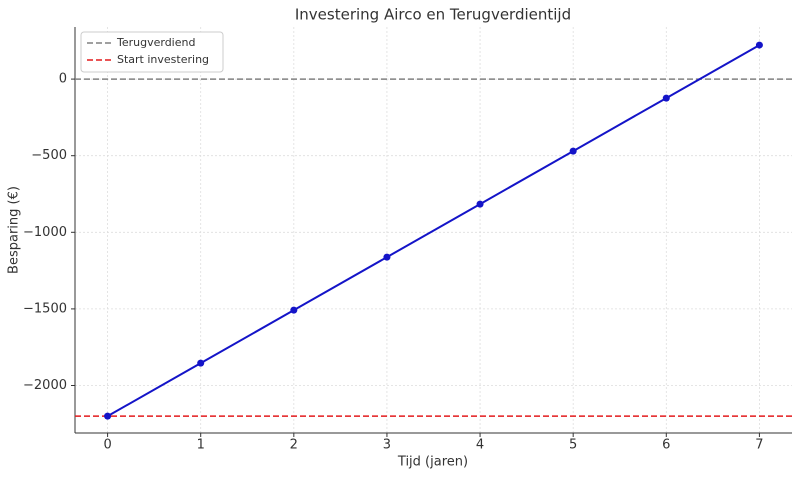 This screenshot has height=481, width=800. What do you see at coordinates (152, 52) in the screenshot?
I see `legend-box` at bounding box center [152, 52].